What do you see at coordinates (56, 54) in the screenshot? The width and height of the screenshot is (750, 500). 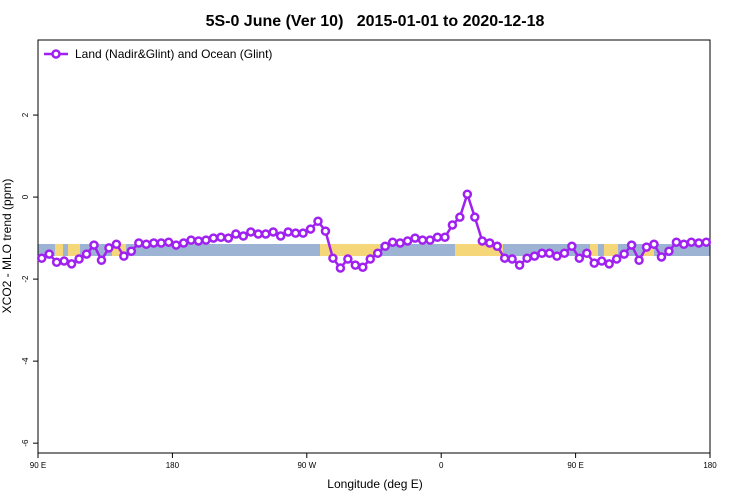 I see `legend-marker` at bounding box center [56, 54].